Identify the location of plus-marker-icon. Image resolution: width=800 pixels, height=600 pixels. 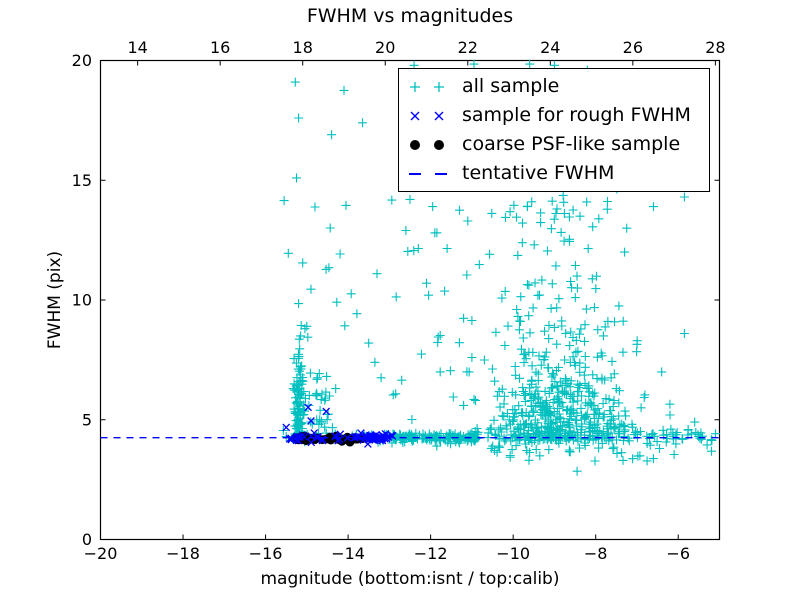
(427, 86).